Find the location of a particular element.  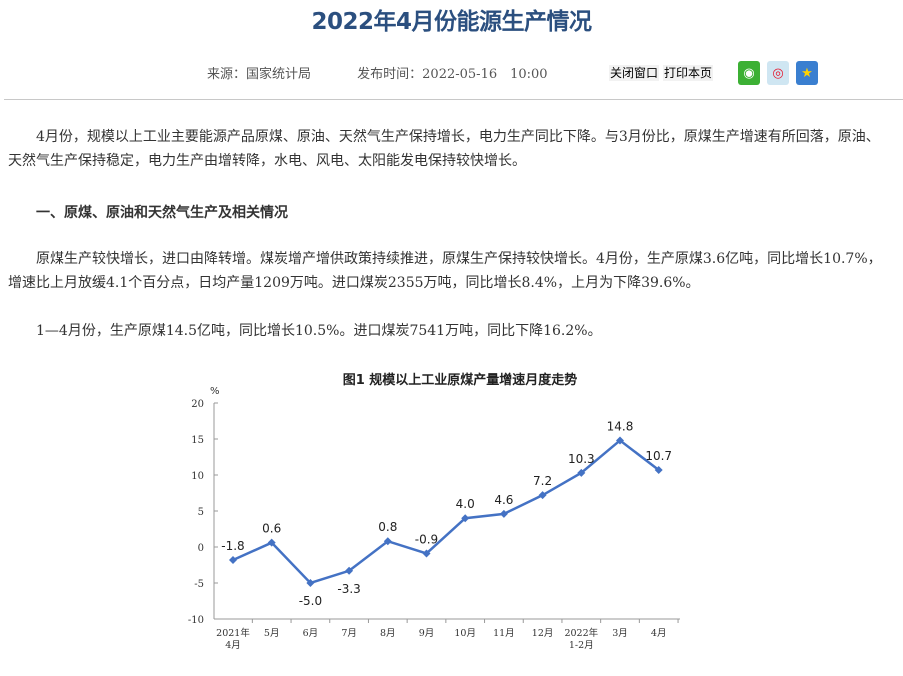

series-line is located at coordinates (446, 511).